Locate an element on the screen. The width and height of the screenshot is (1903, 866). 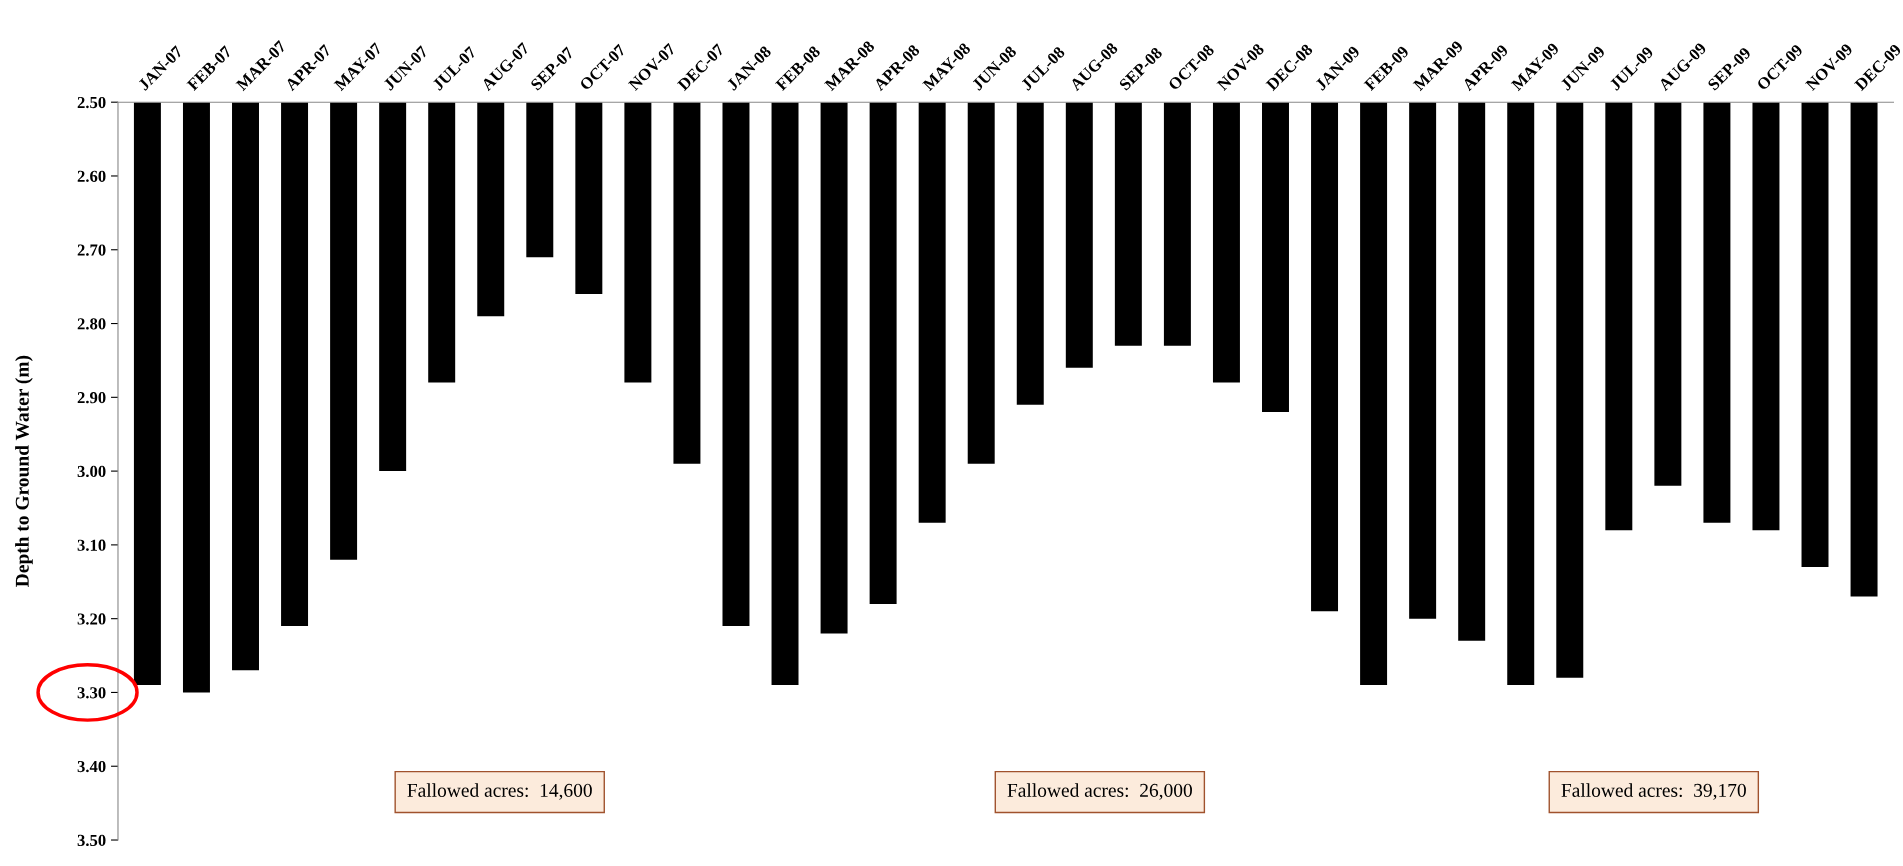
y-tick-label: 2.50 is located at coordinates (91, 102).